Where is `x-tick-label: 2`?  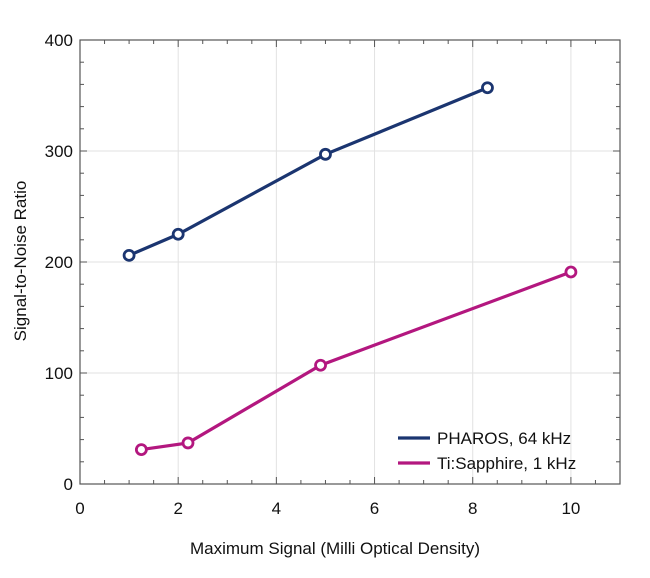 x-tick-label: 2 is located at coordinates (177, 508).